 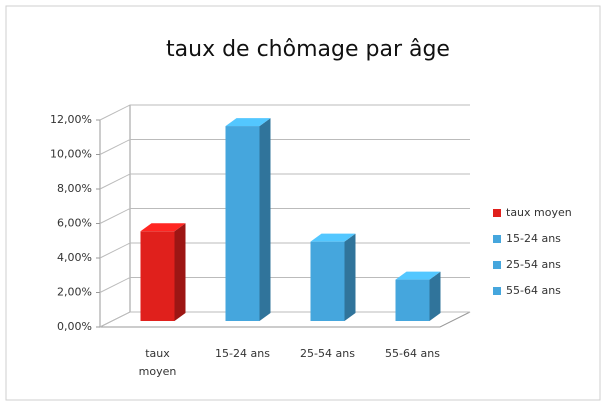 What do you see at coordinates (74, 257) in the screenshot?
I see `y-tick-label: 4,00%` at bounding box center [74, 257].